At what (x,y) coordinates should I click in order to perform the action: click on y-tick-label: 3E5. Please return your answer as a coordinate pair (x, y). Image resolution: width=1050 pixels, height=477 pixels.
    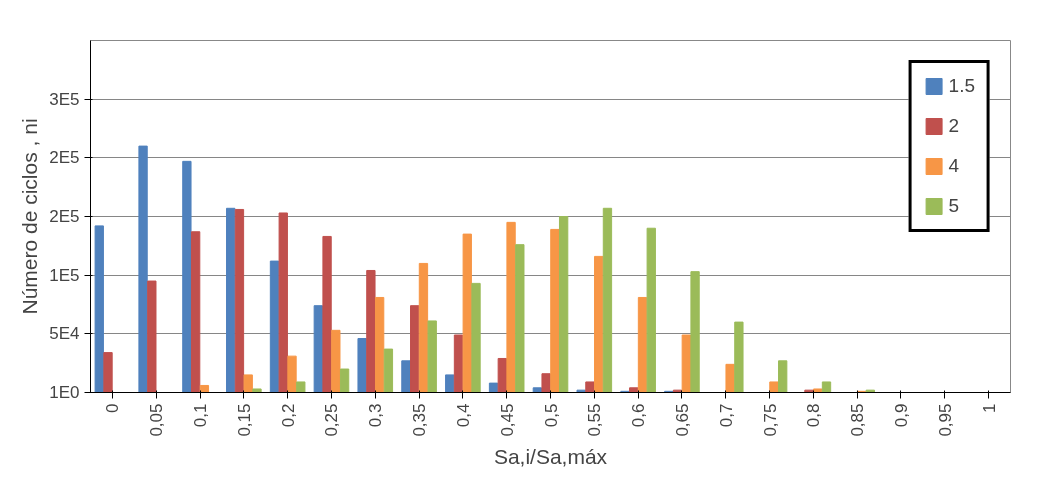
    Looking at the image, I should click on (64, 99).